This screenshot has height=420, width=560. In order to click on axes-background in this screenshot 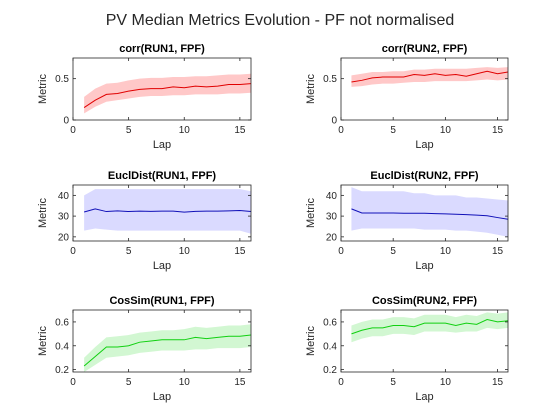, I will do `click(424, 89)`.